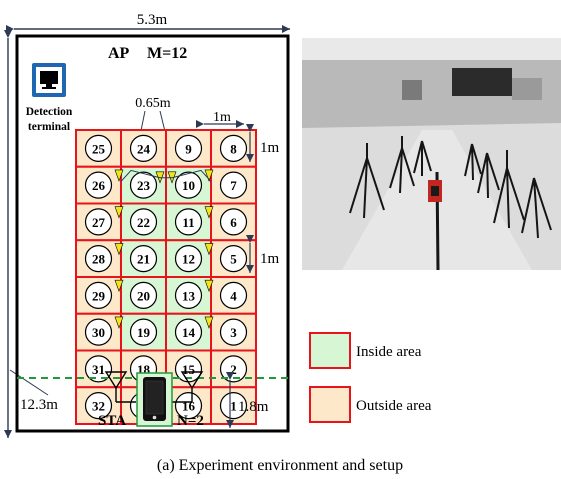 This screenshot has width=561, height=479. I want to click on position-number: 13, so click(189, 295).